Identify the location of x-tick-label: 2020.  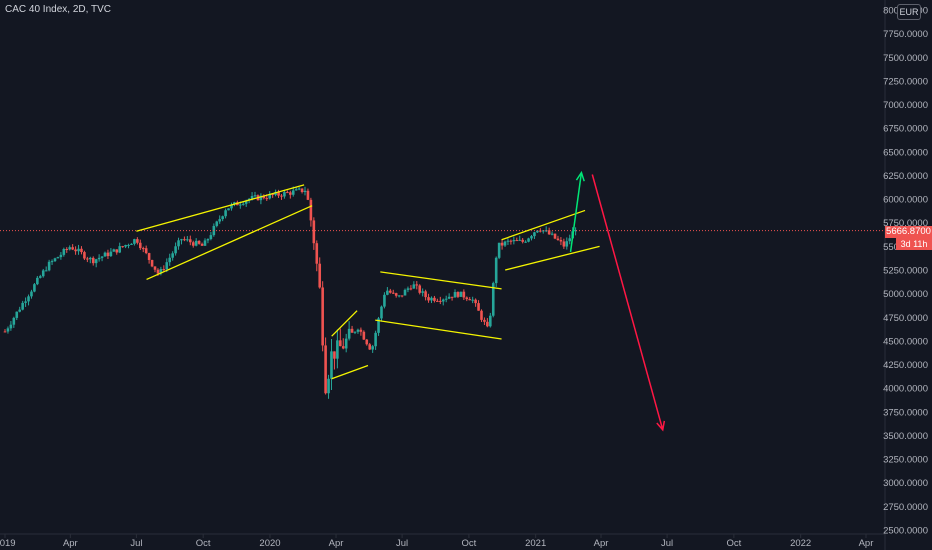
(269, 543).